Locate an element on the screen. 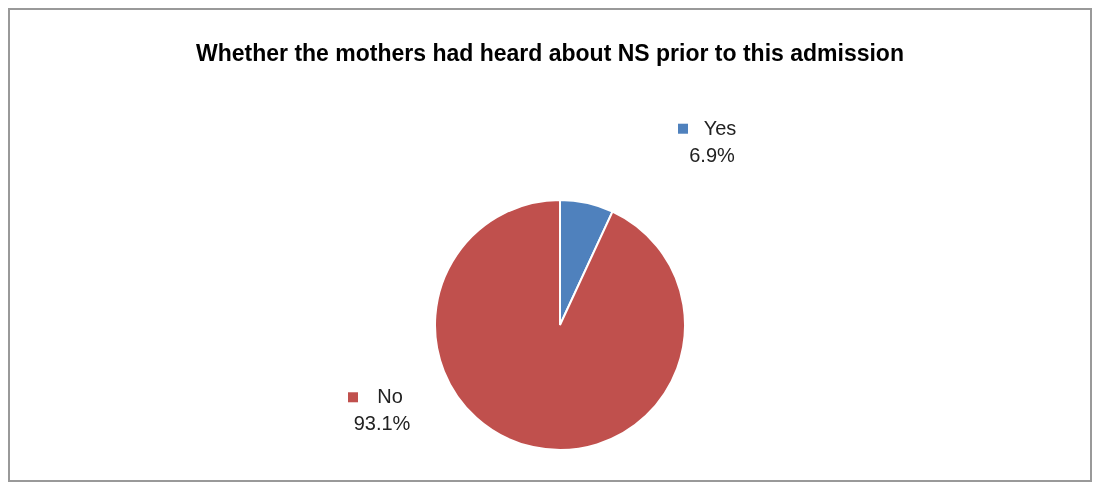 The width and height of the screenshot is (1100, 493). legend-label: No is located at coordinates (390, 396).